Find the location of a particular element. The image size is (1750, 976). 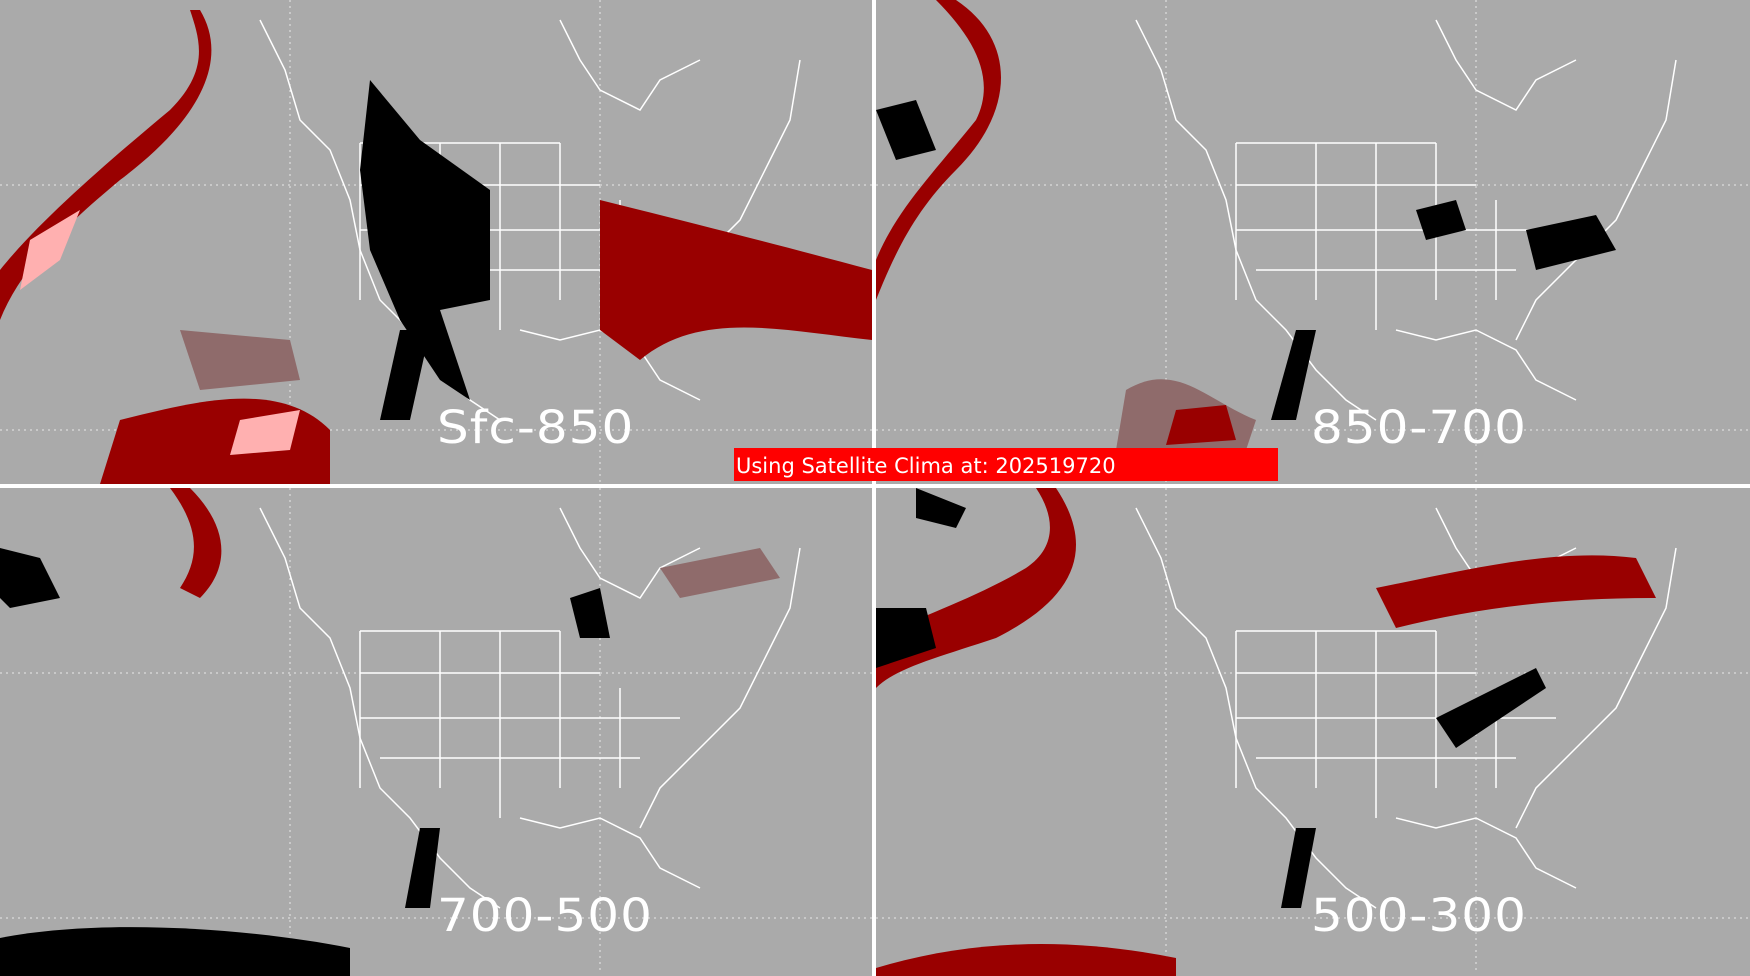

climatology-banner: Using Satellite Clima at: 202519720 is located at coordinates (1006, 464).